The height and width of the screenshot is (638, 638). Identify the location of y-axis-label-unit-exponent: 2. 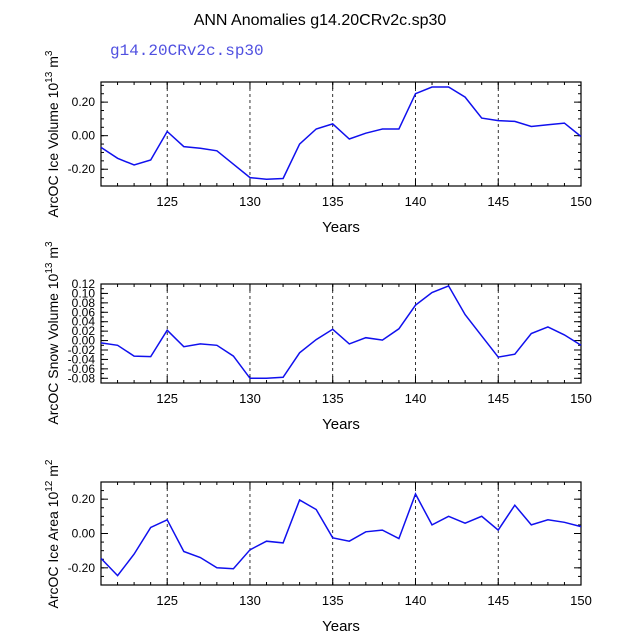
(49, 462).